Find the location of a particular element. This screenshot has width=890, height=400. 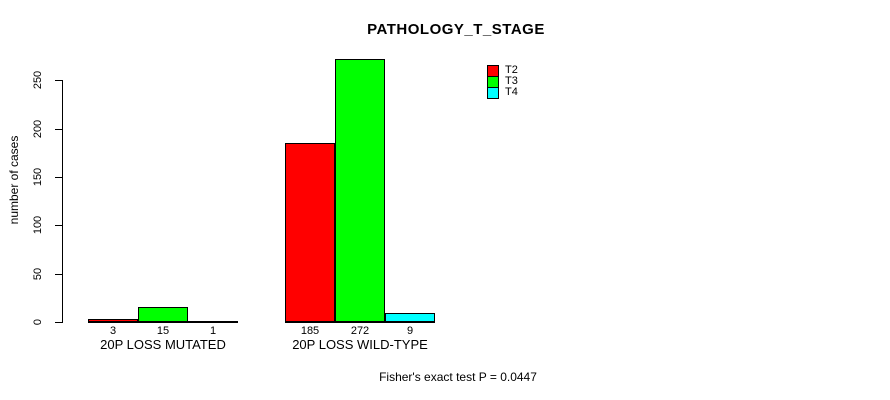

legend-row: T4 is located at coordinates (502, 92).